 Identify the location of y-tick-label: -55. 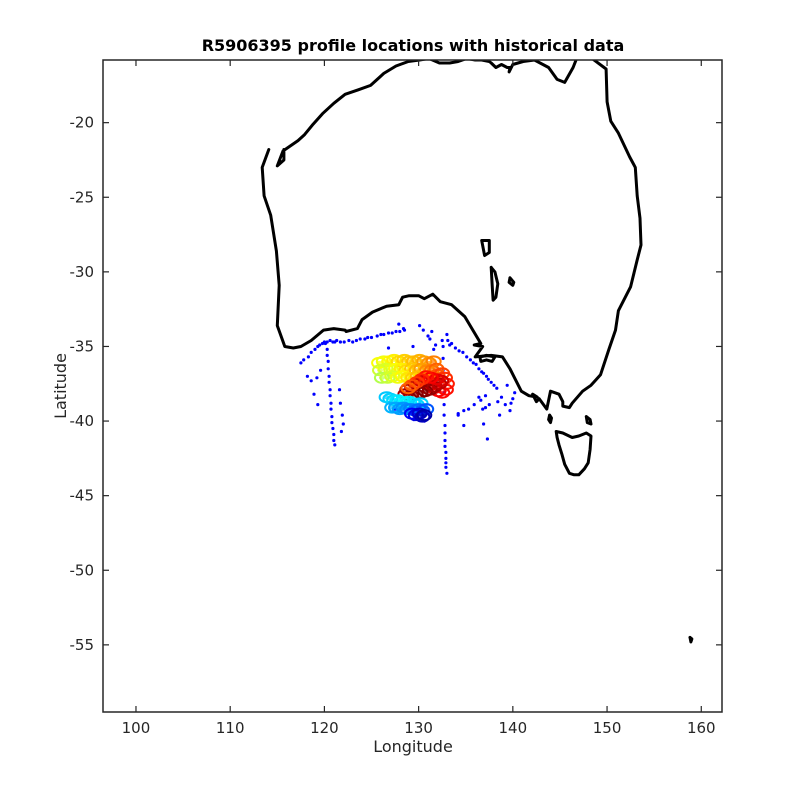
(82, 645).